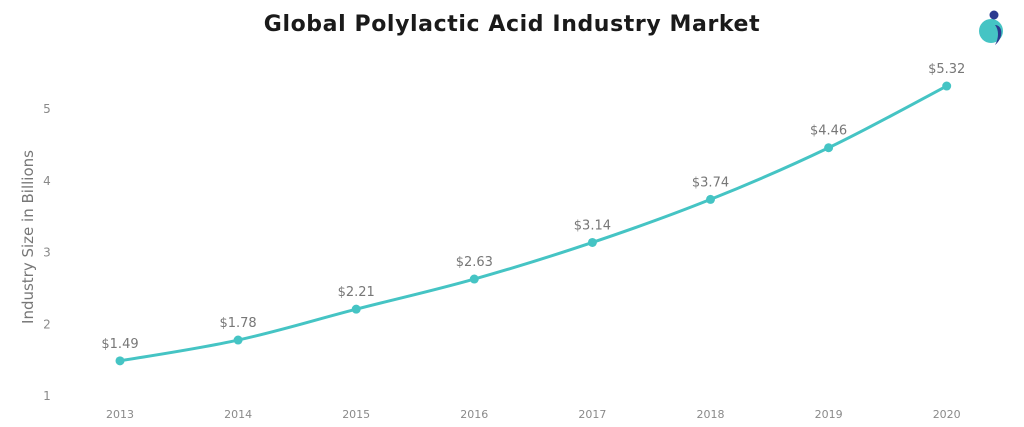 The height and width of the screenshot is (427, 1024). Describe the element at coordinates (47, 253) in the screenshot. I see `y-tick-label: 3` at that location.